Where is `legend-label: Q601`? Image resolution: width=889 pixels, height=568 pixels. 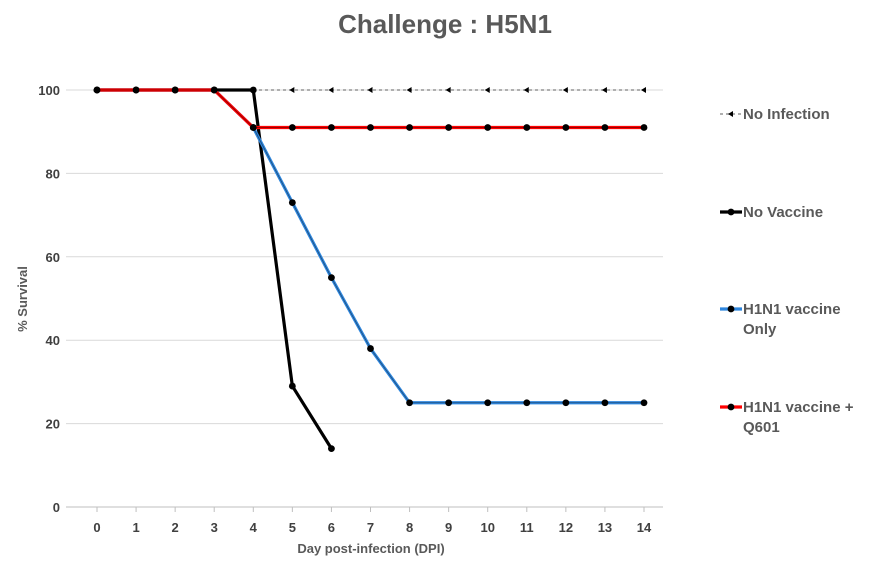
legend-label: Q601 is located at coordinates (761, 427).